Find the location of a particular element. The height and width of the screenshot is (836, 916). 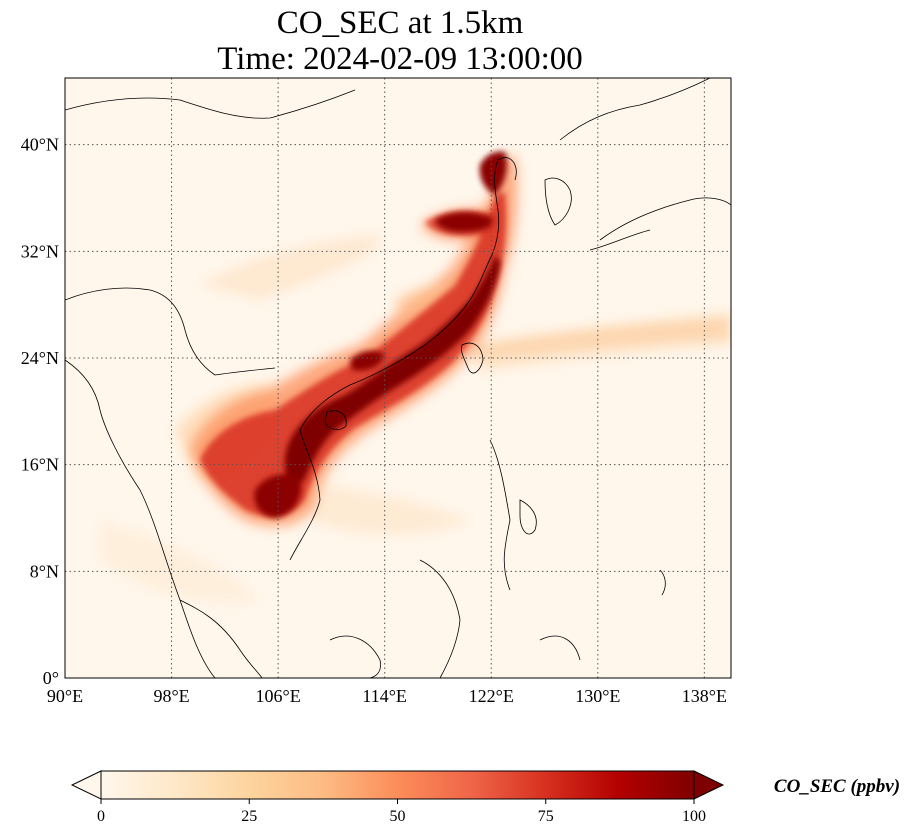

lon-tick-label: 122°E is located at coordinates (491, 696).